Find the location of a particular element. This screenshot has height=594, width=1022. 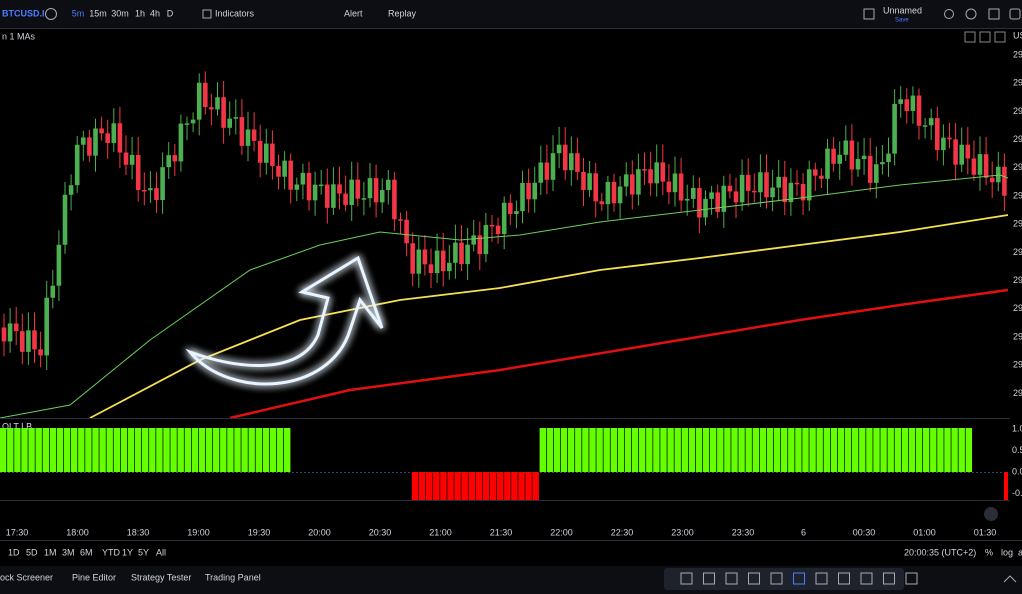

replay-button: Replay is located at coordinates (402, 13).